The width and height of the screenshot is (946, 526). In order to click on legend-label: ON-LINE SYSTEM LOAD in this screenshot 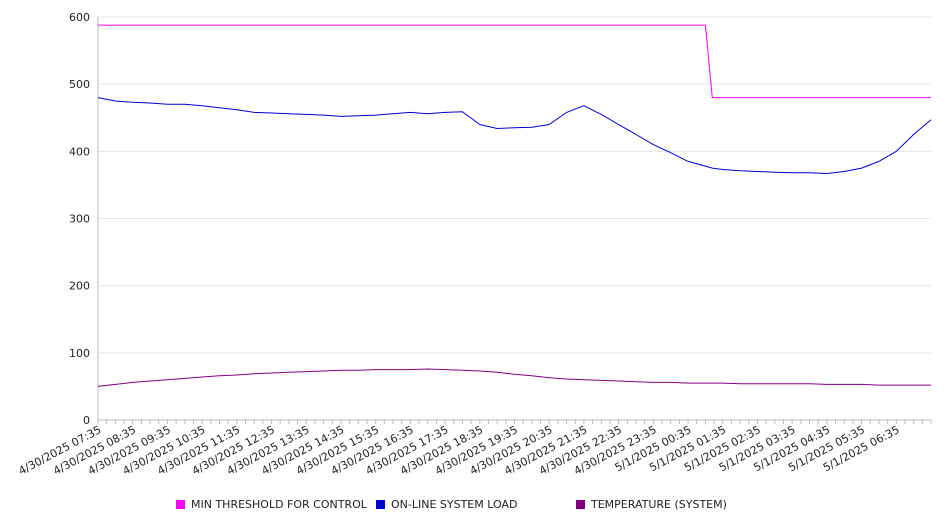, I will do `click(454, 504)`.